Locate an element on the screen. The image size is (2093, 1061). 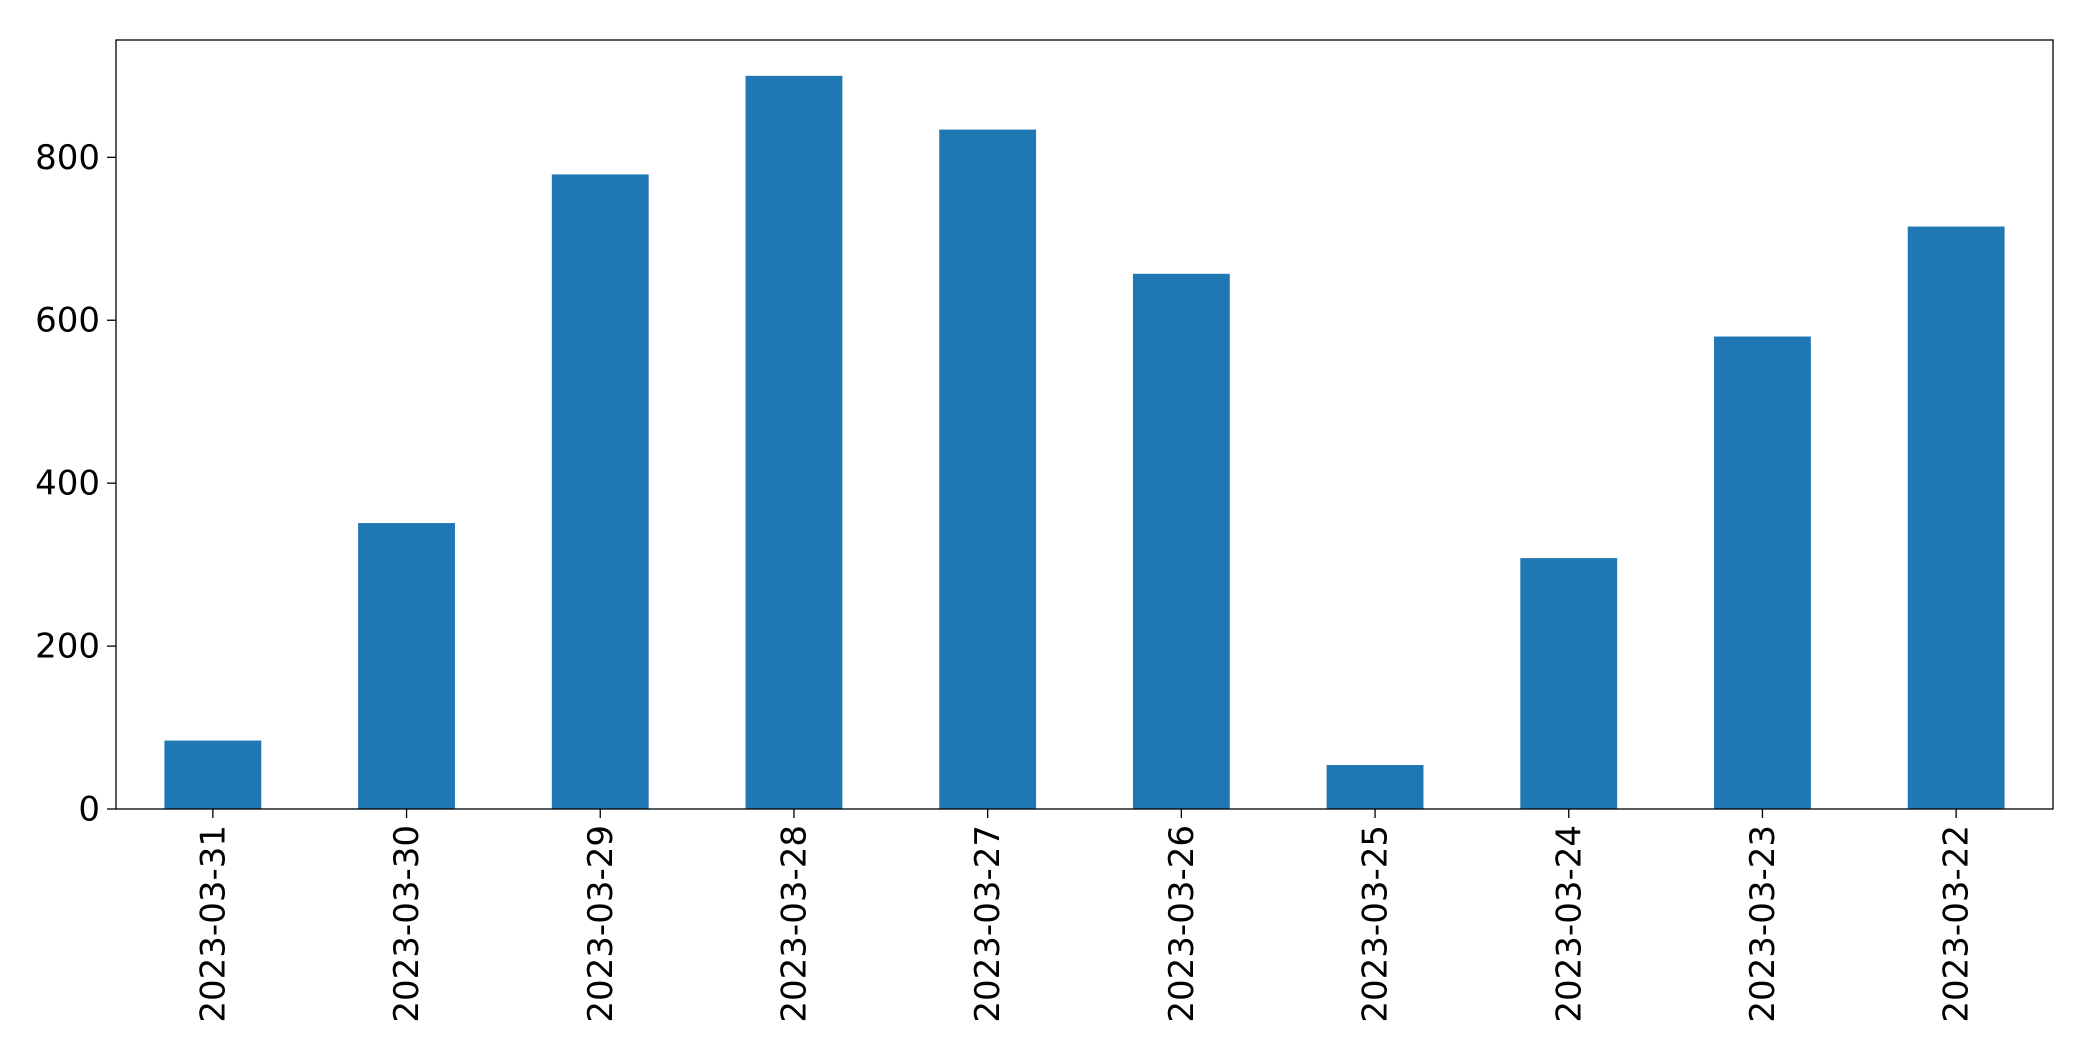
x-tick-label: 2023-03-23 is located at coordinates (1763, 924).